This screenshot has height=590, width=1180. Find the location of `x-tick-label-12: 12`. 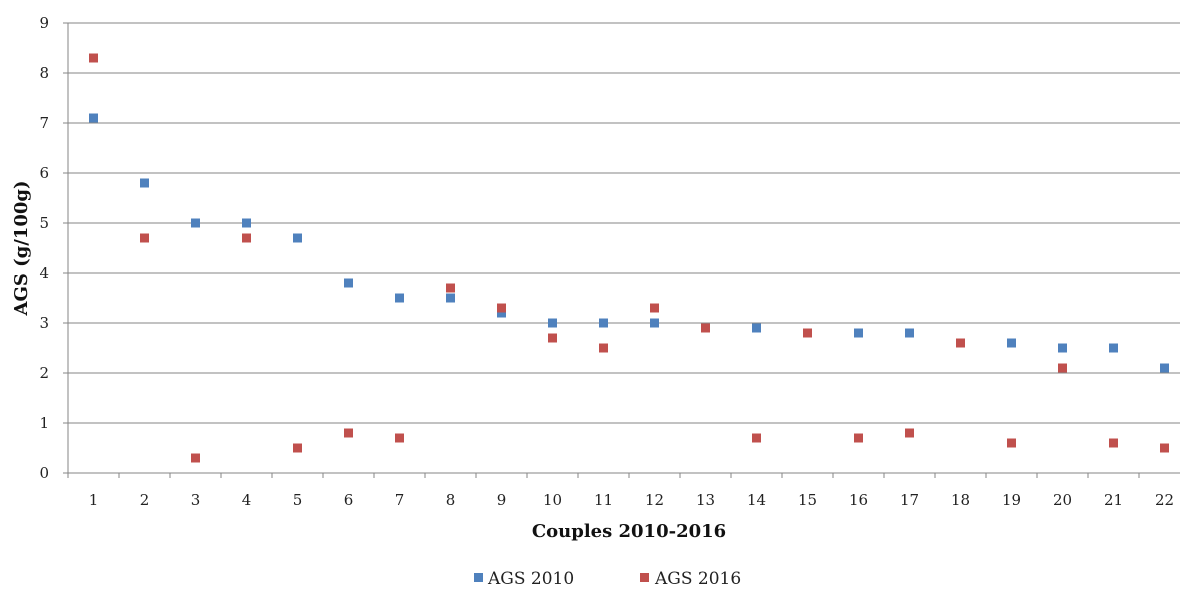

x-tick-label-12: 12 is located at coordinates (654, 500).